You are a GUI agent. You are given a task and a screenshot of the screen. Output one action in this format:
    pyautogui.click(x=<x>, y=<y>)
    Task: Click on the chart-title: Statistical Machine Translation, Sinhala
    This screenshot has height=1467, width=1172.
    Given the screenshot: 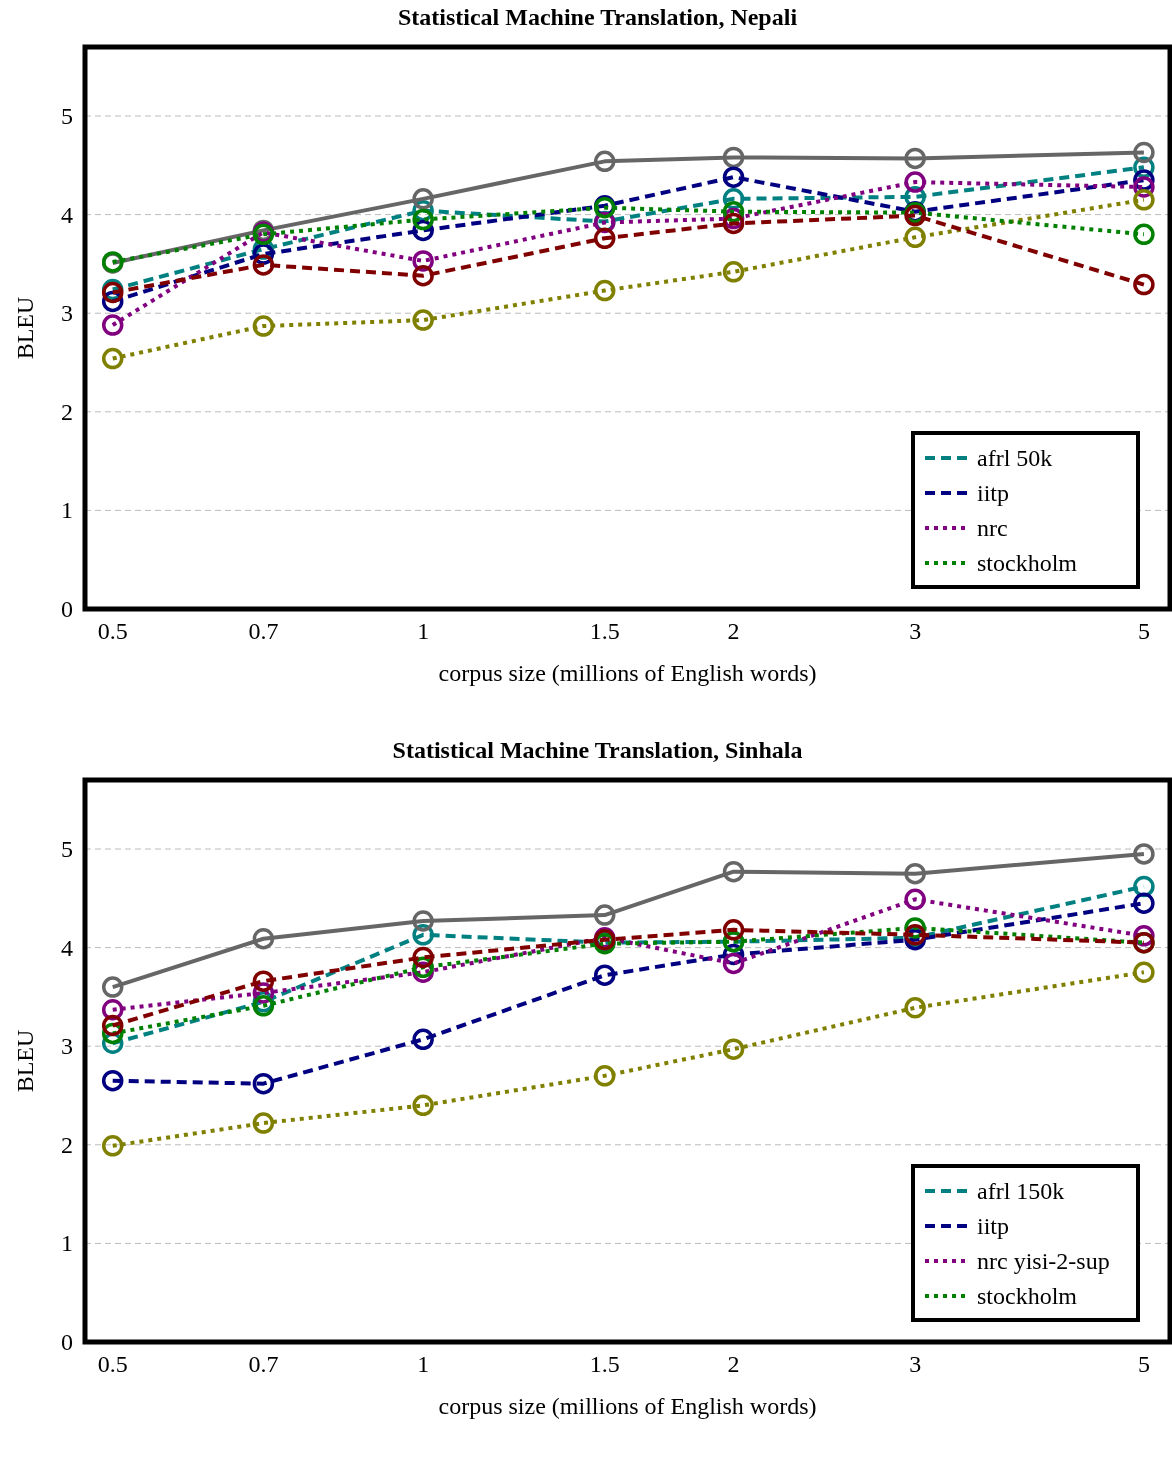 What is the action you would take?
    pyautogui.click(x=597, y=750)
    